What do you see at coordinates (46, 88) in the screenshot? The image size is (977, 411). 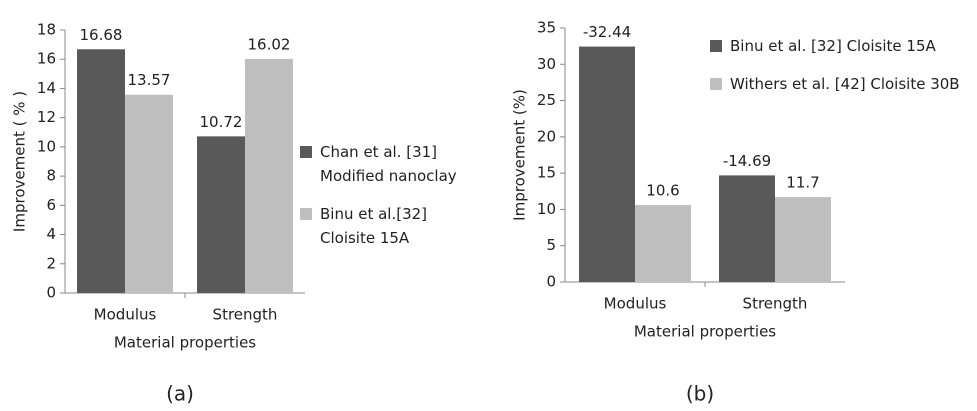 I see `y-tick-label: 14` at bounding box center [46, 88].